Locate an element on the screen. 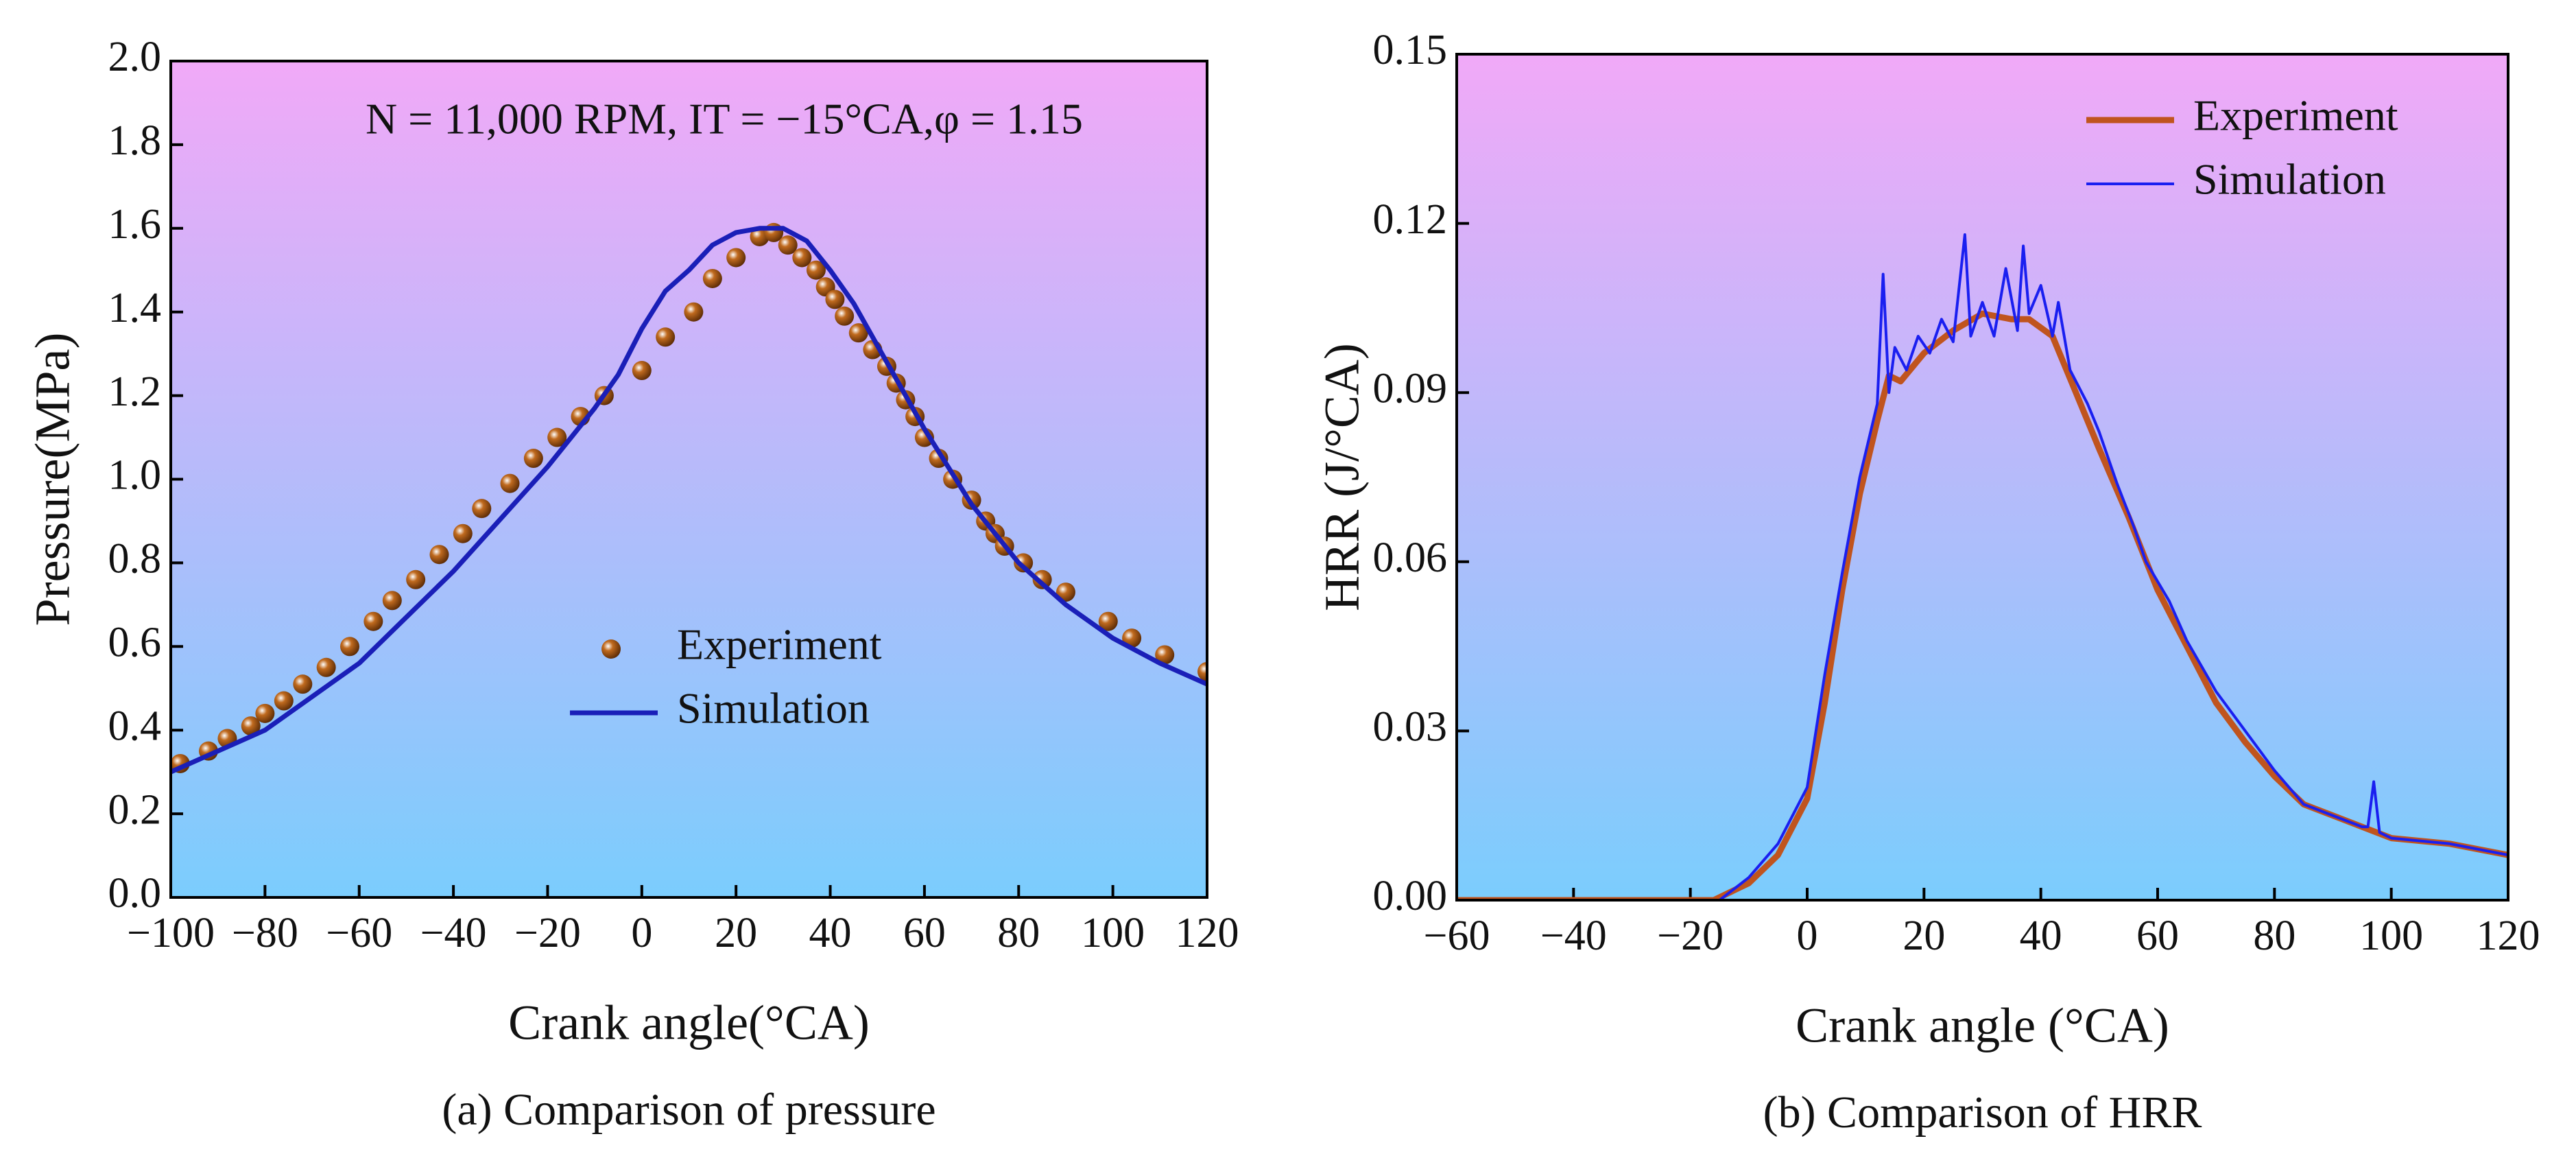 This screenshot has width=2576, height=1154. x-tick-label: −80 is located at coordinates (265, 933).